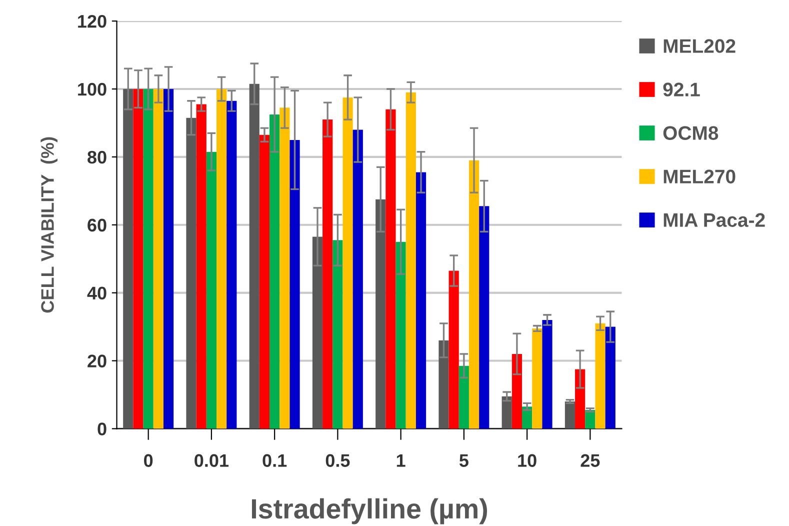  I want to click on legend-label: MIA Paca-2, so click(714, 220).